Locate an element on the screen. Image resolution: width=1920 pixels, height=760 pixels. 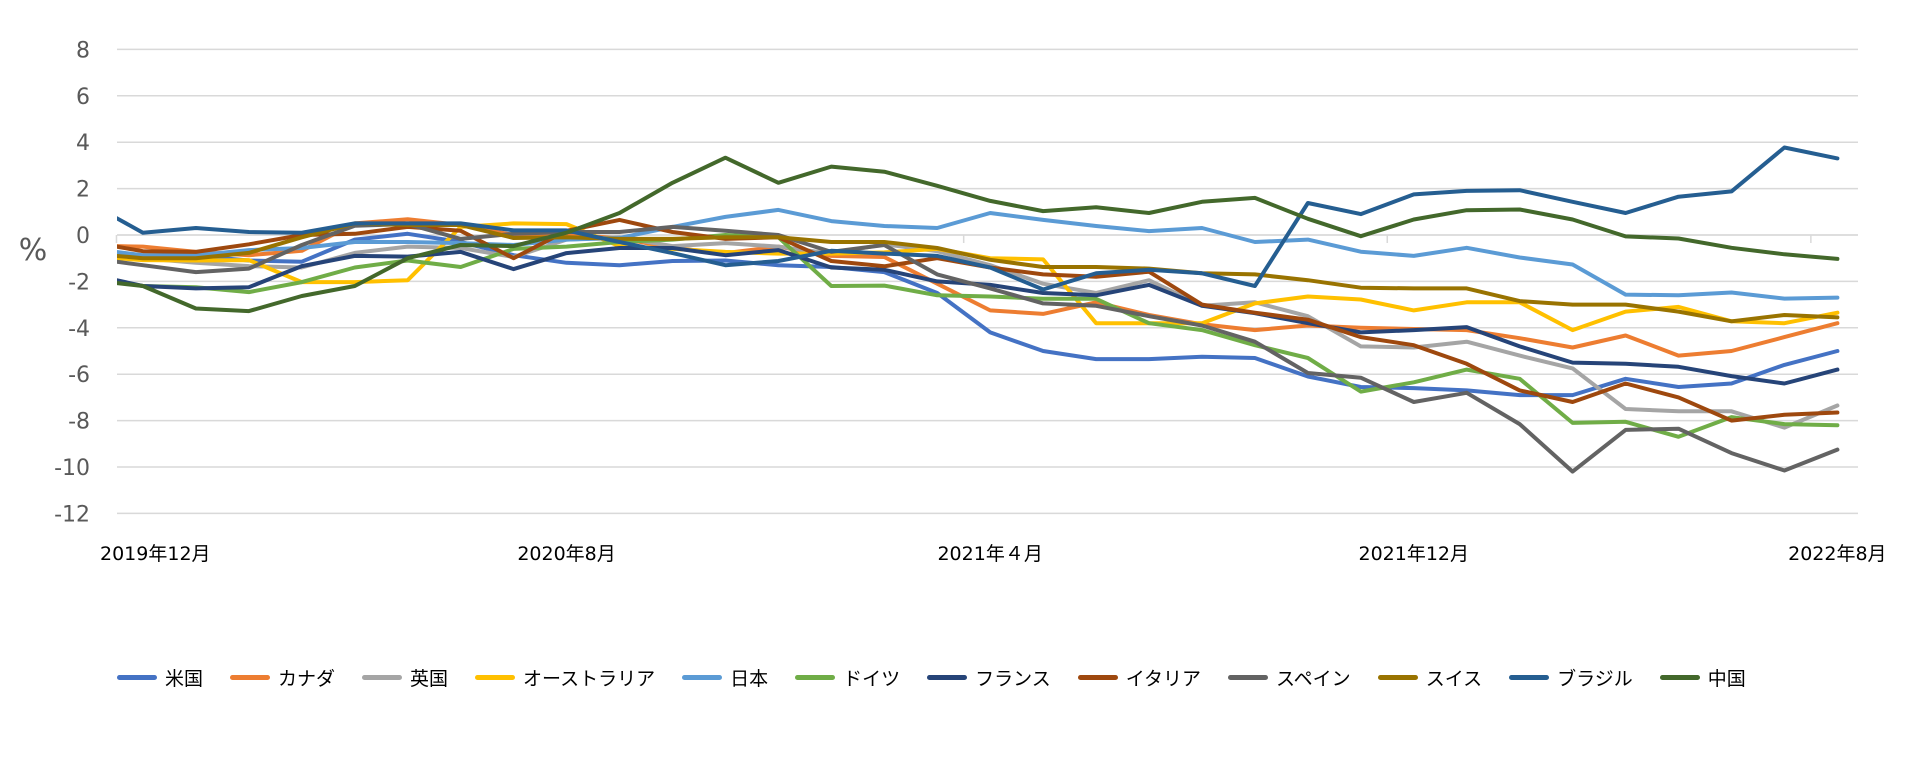
y-tick-label: 0 is located at coordinates (83, 236).